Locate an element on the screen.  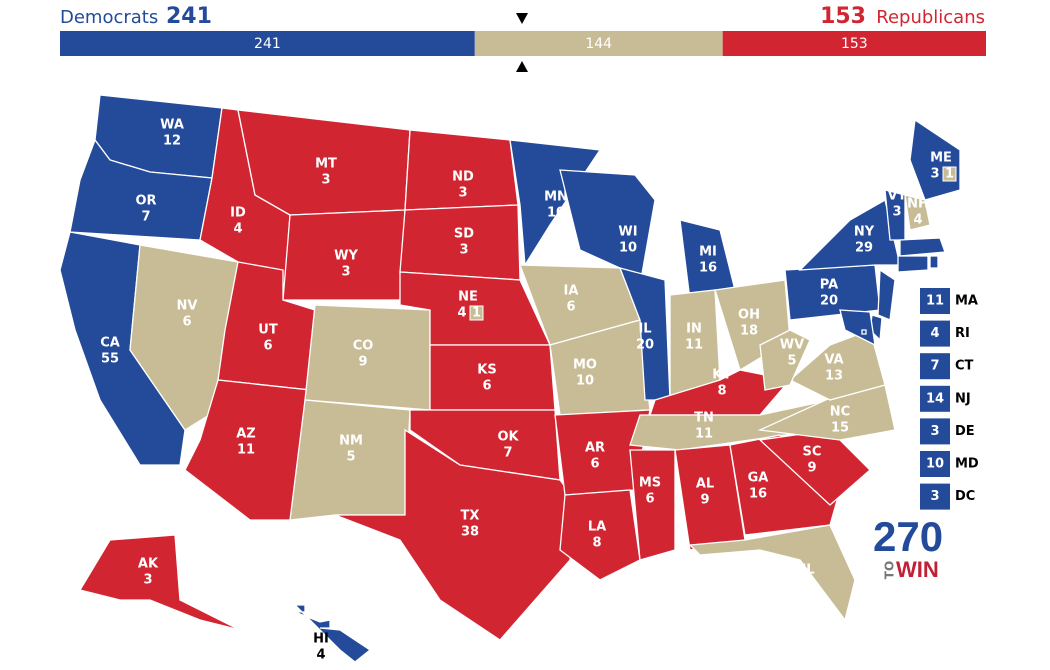
rep-label: Republicans is located at coordinates (930, 17).